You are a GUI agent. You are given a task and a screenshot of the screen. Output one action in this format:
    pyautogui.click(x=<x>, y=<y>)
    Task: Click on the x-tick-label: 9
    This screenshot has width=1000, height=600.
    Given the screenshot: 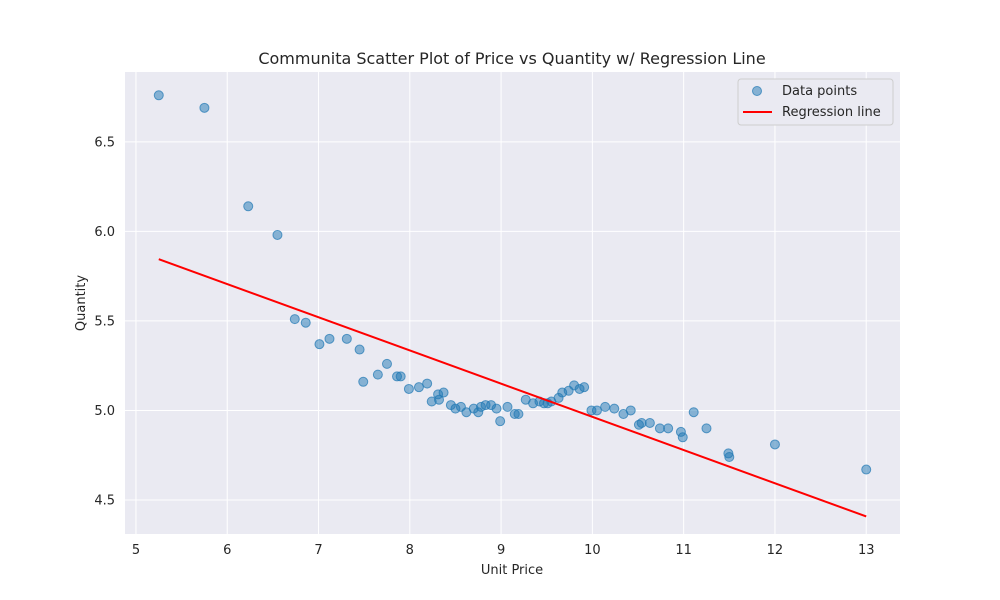 What is the action you would take?
    pyautogui.click(x=501, y=550)
    